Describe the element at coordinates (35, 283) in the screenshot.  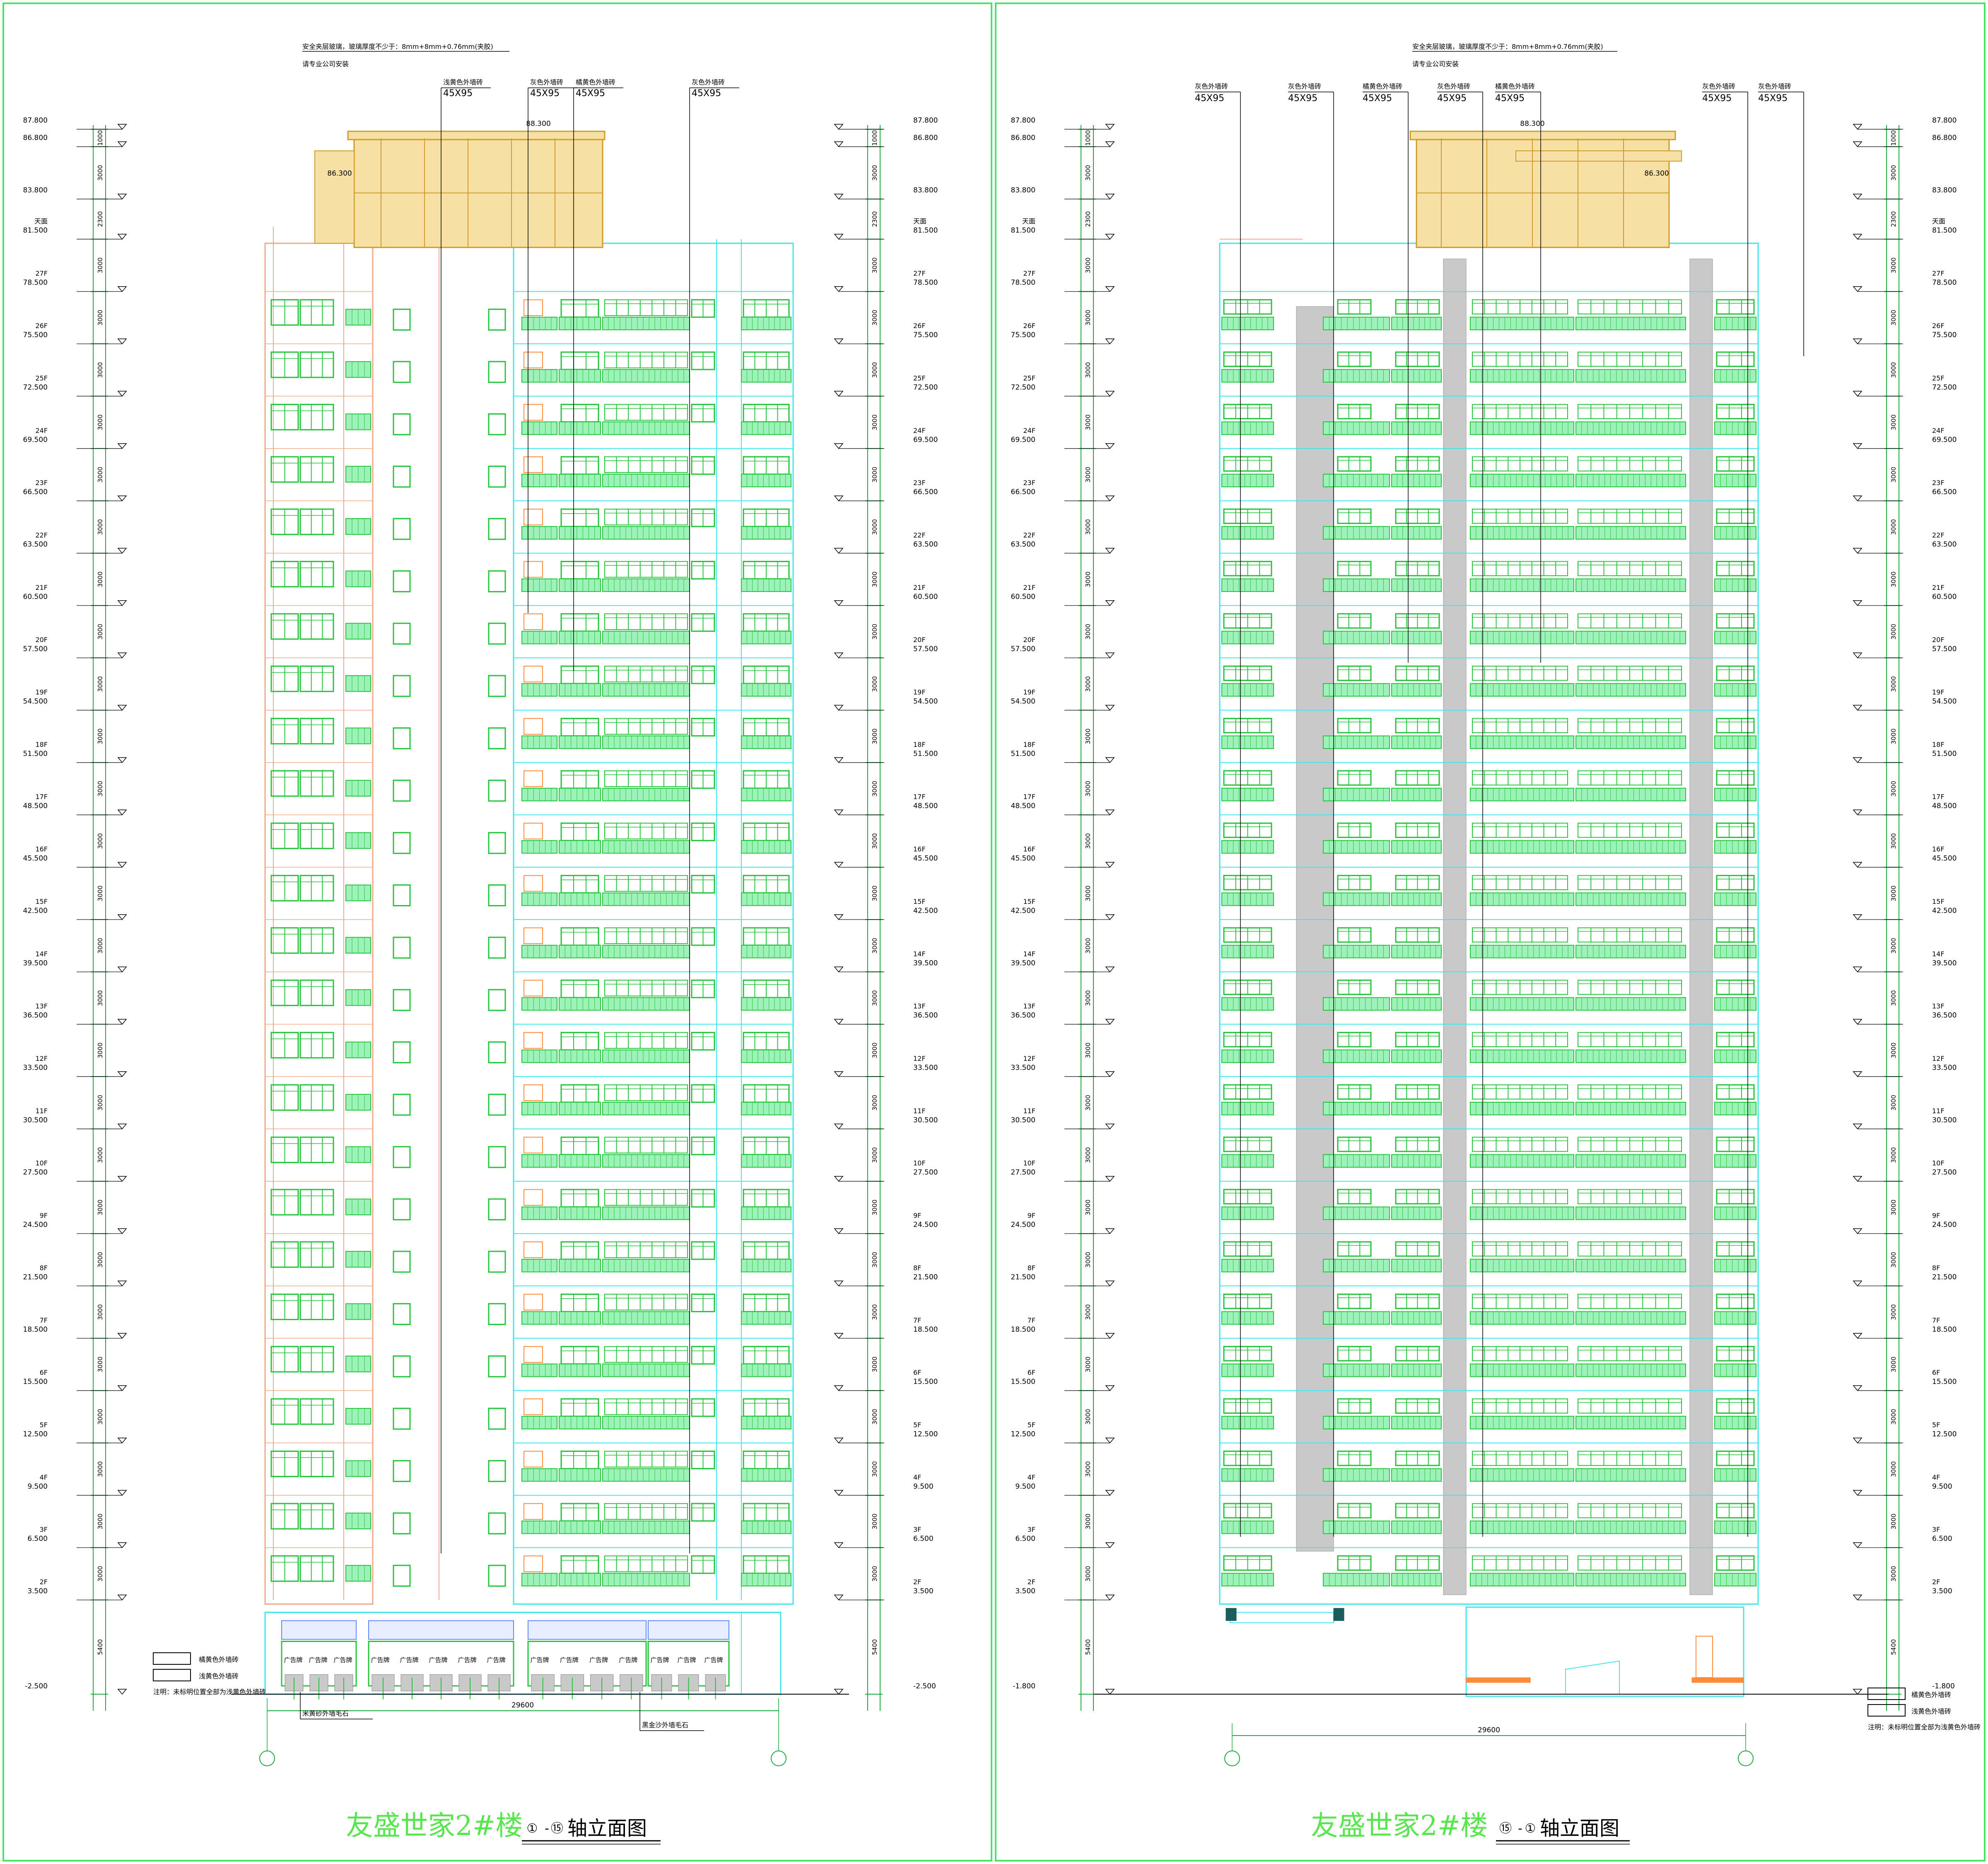
I see `level-value: 78.500` at that location.